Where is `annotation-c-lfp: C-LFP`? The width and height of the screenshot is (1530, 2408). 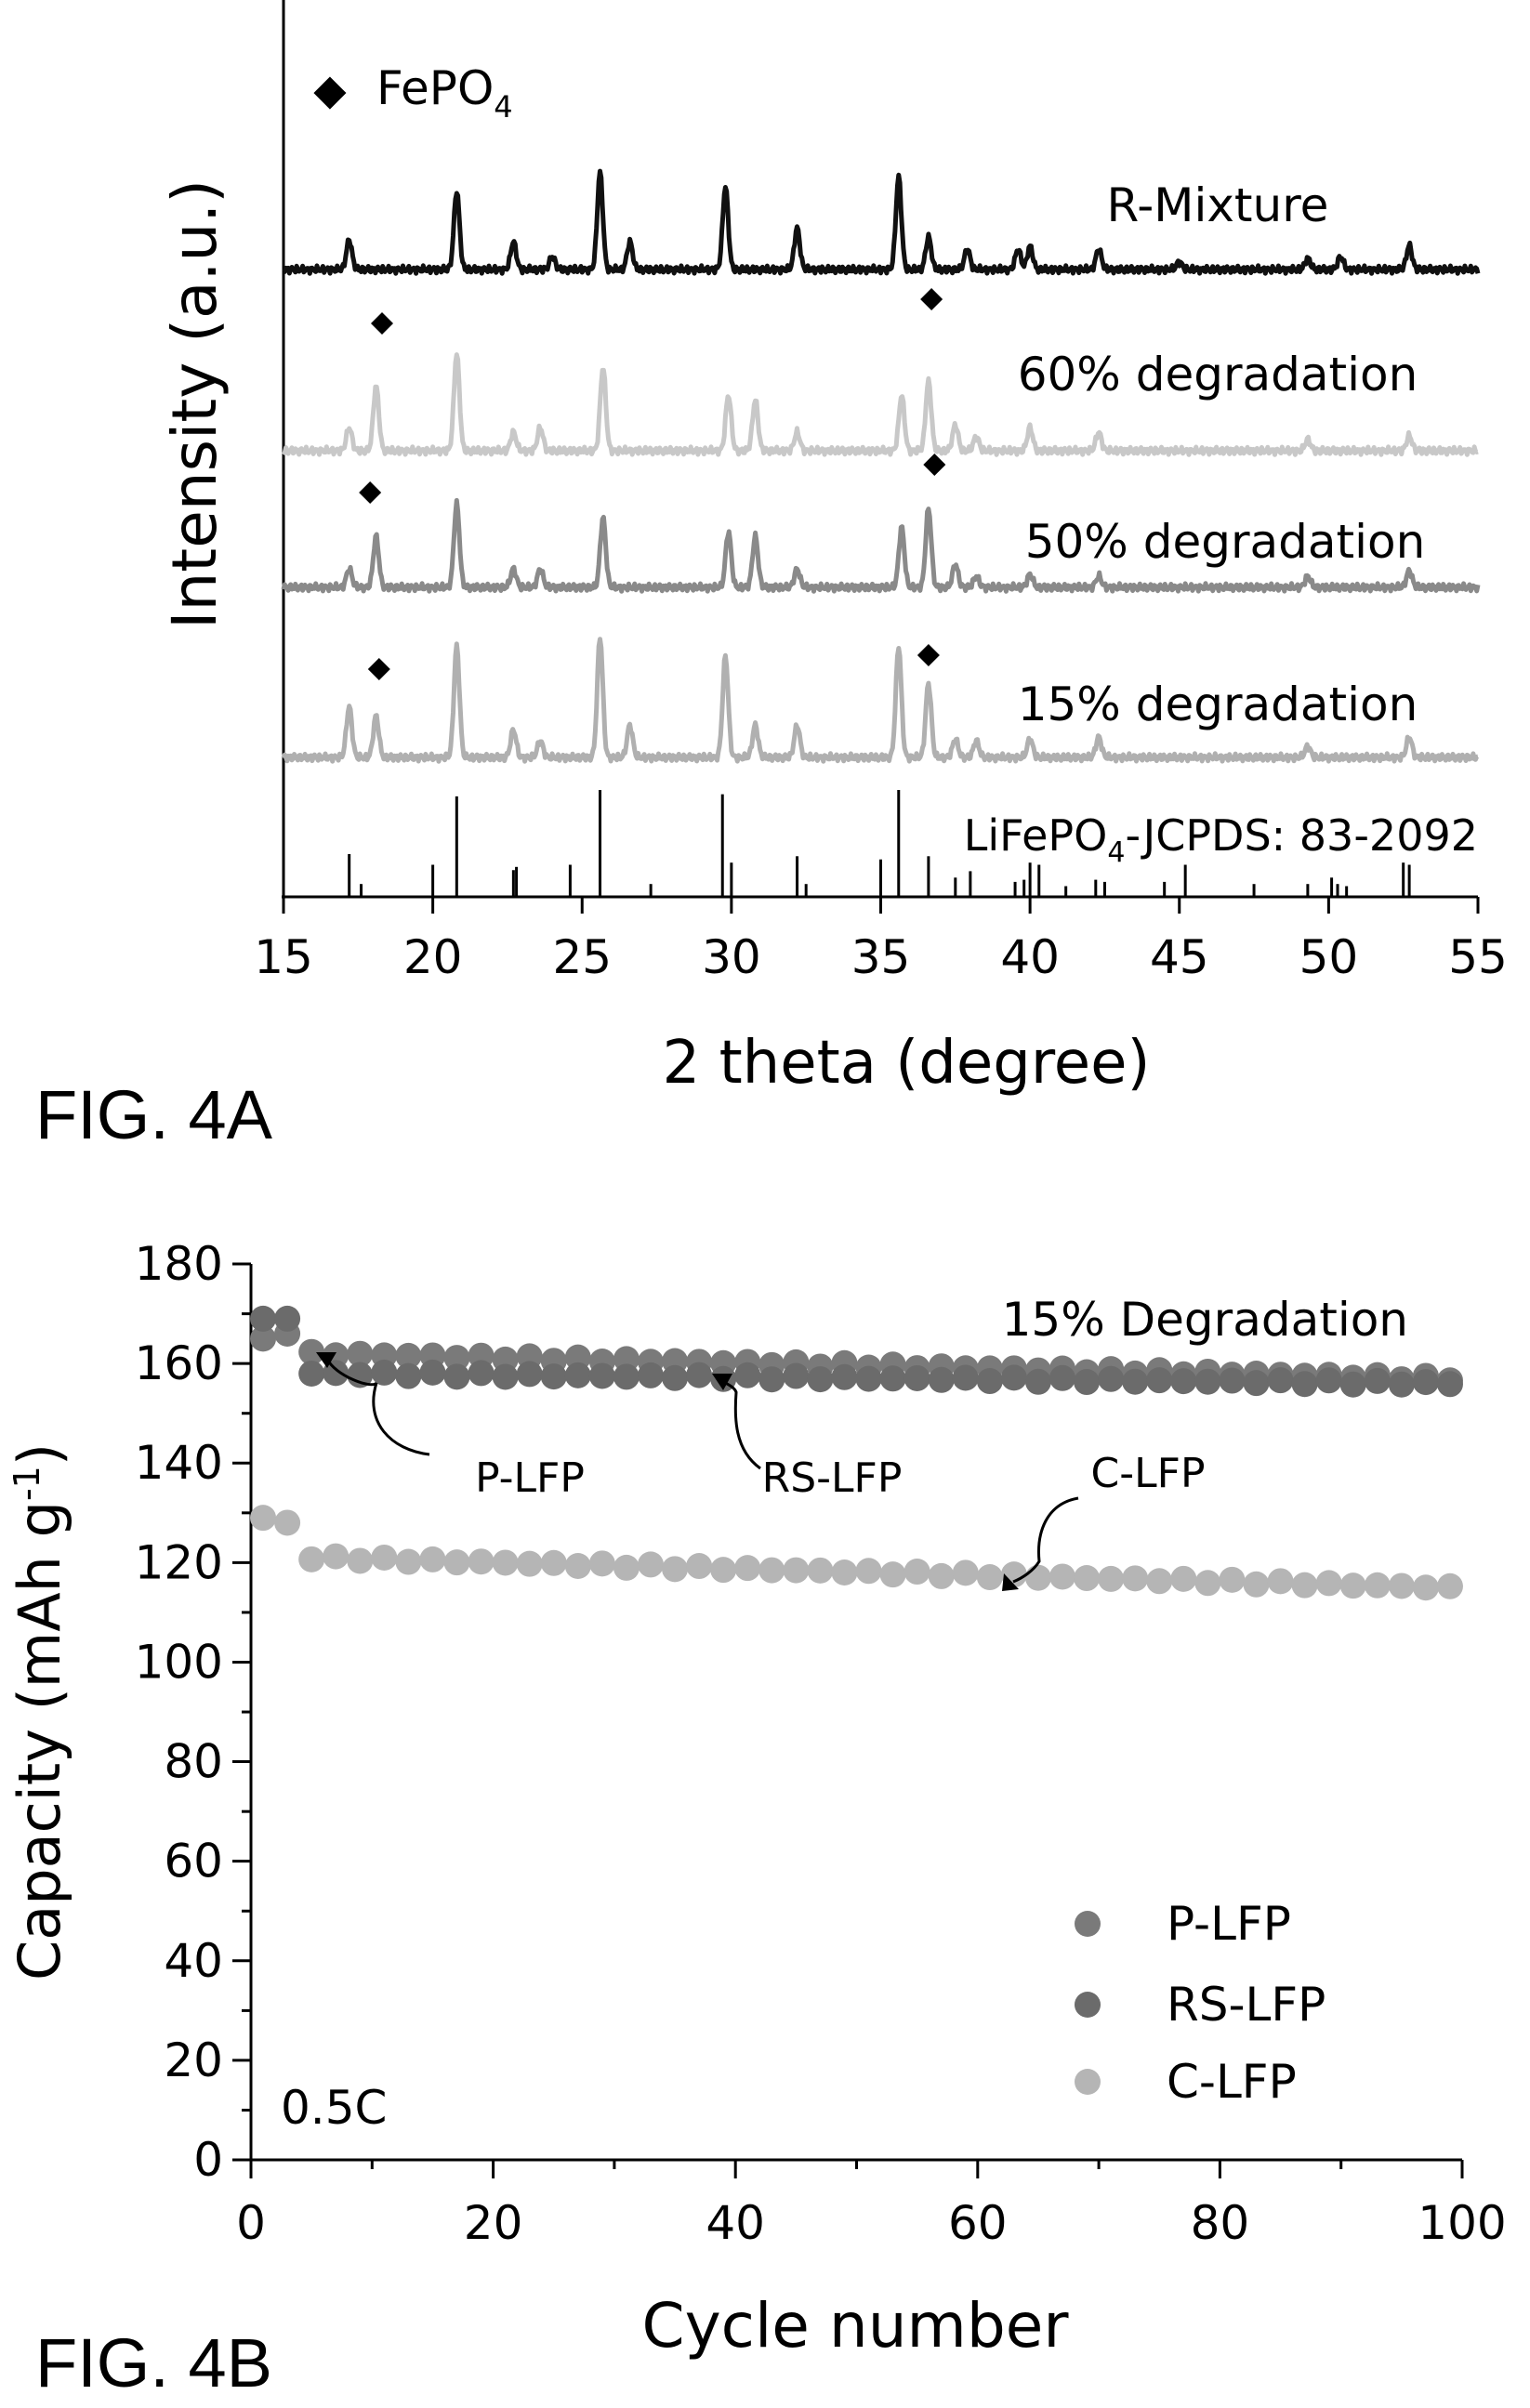
annotation-c-lfp: C-LFP is located at coordinates (1103, 1520).